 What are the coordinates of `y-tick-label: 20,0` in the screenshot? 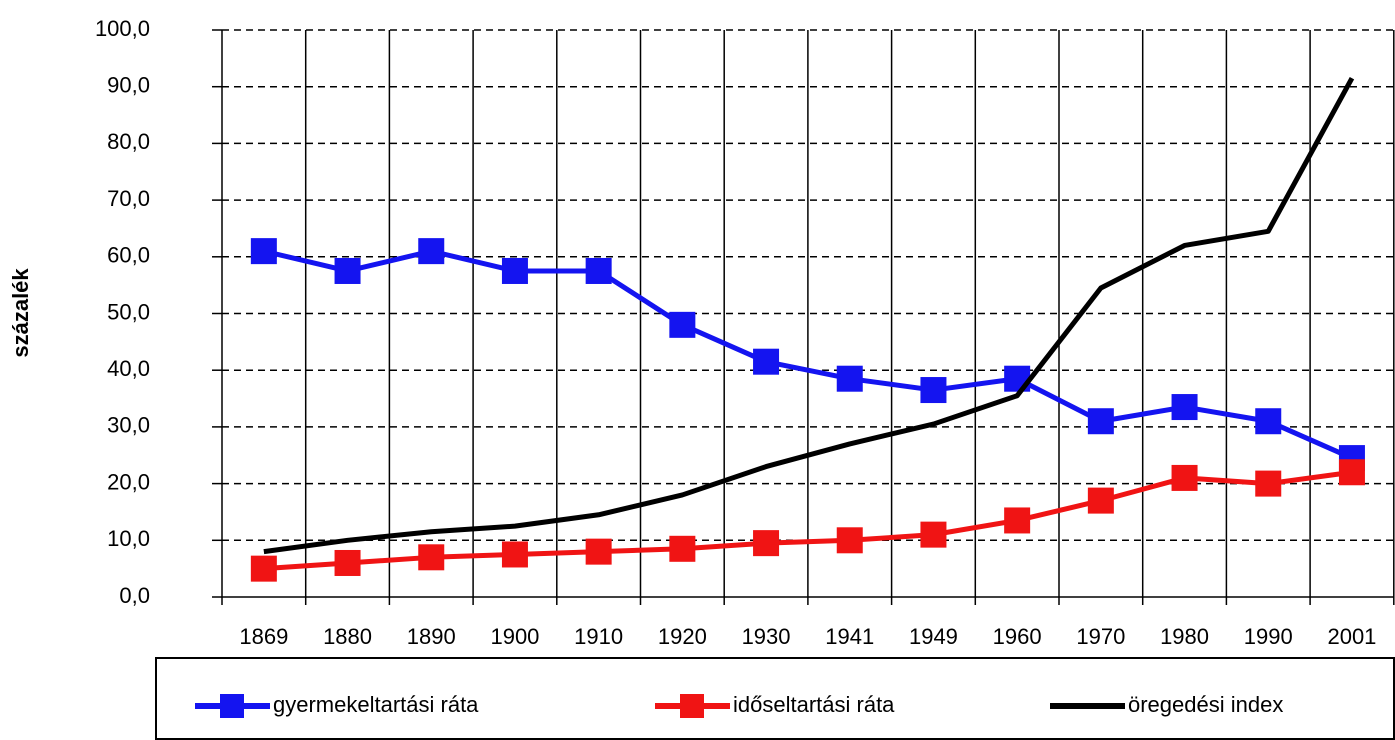 It's located at (128, 481).